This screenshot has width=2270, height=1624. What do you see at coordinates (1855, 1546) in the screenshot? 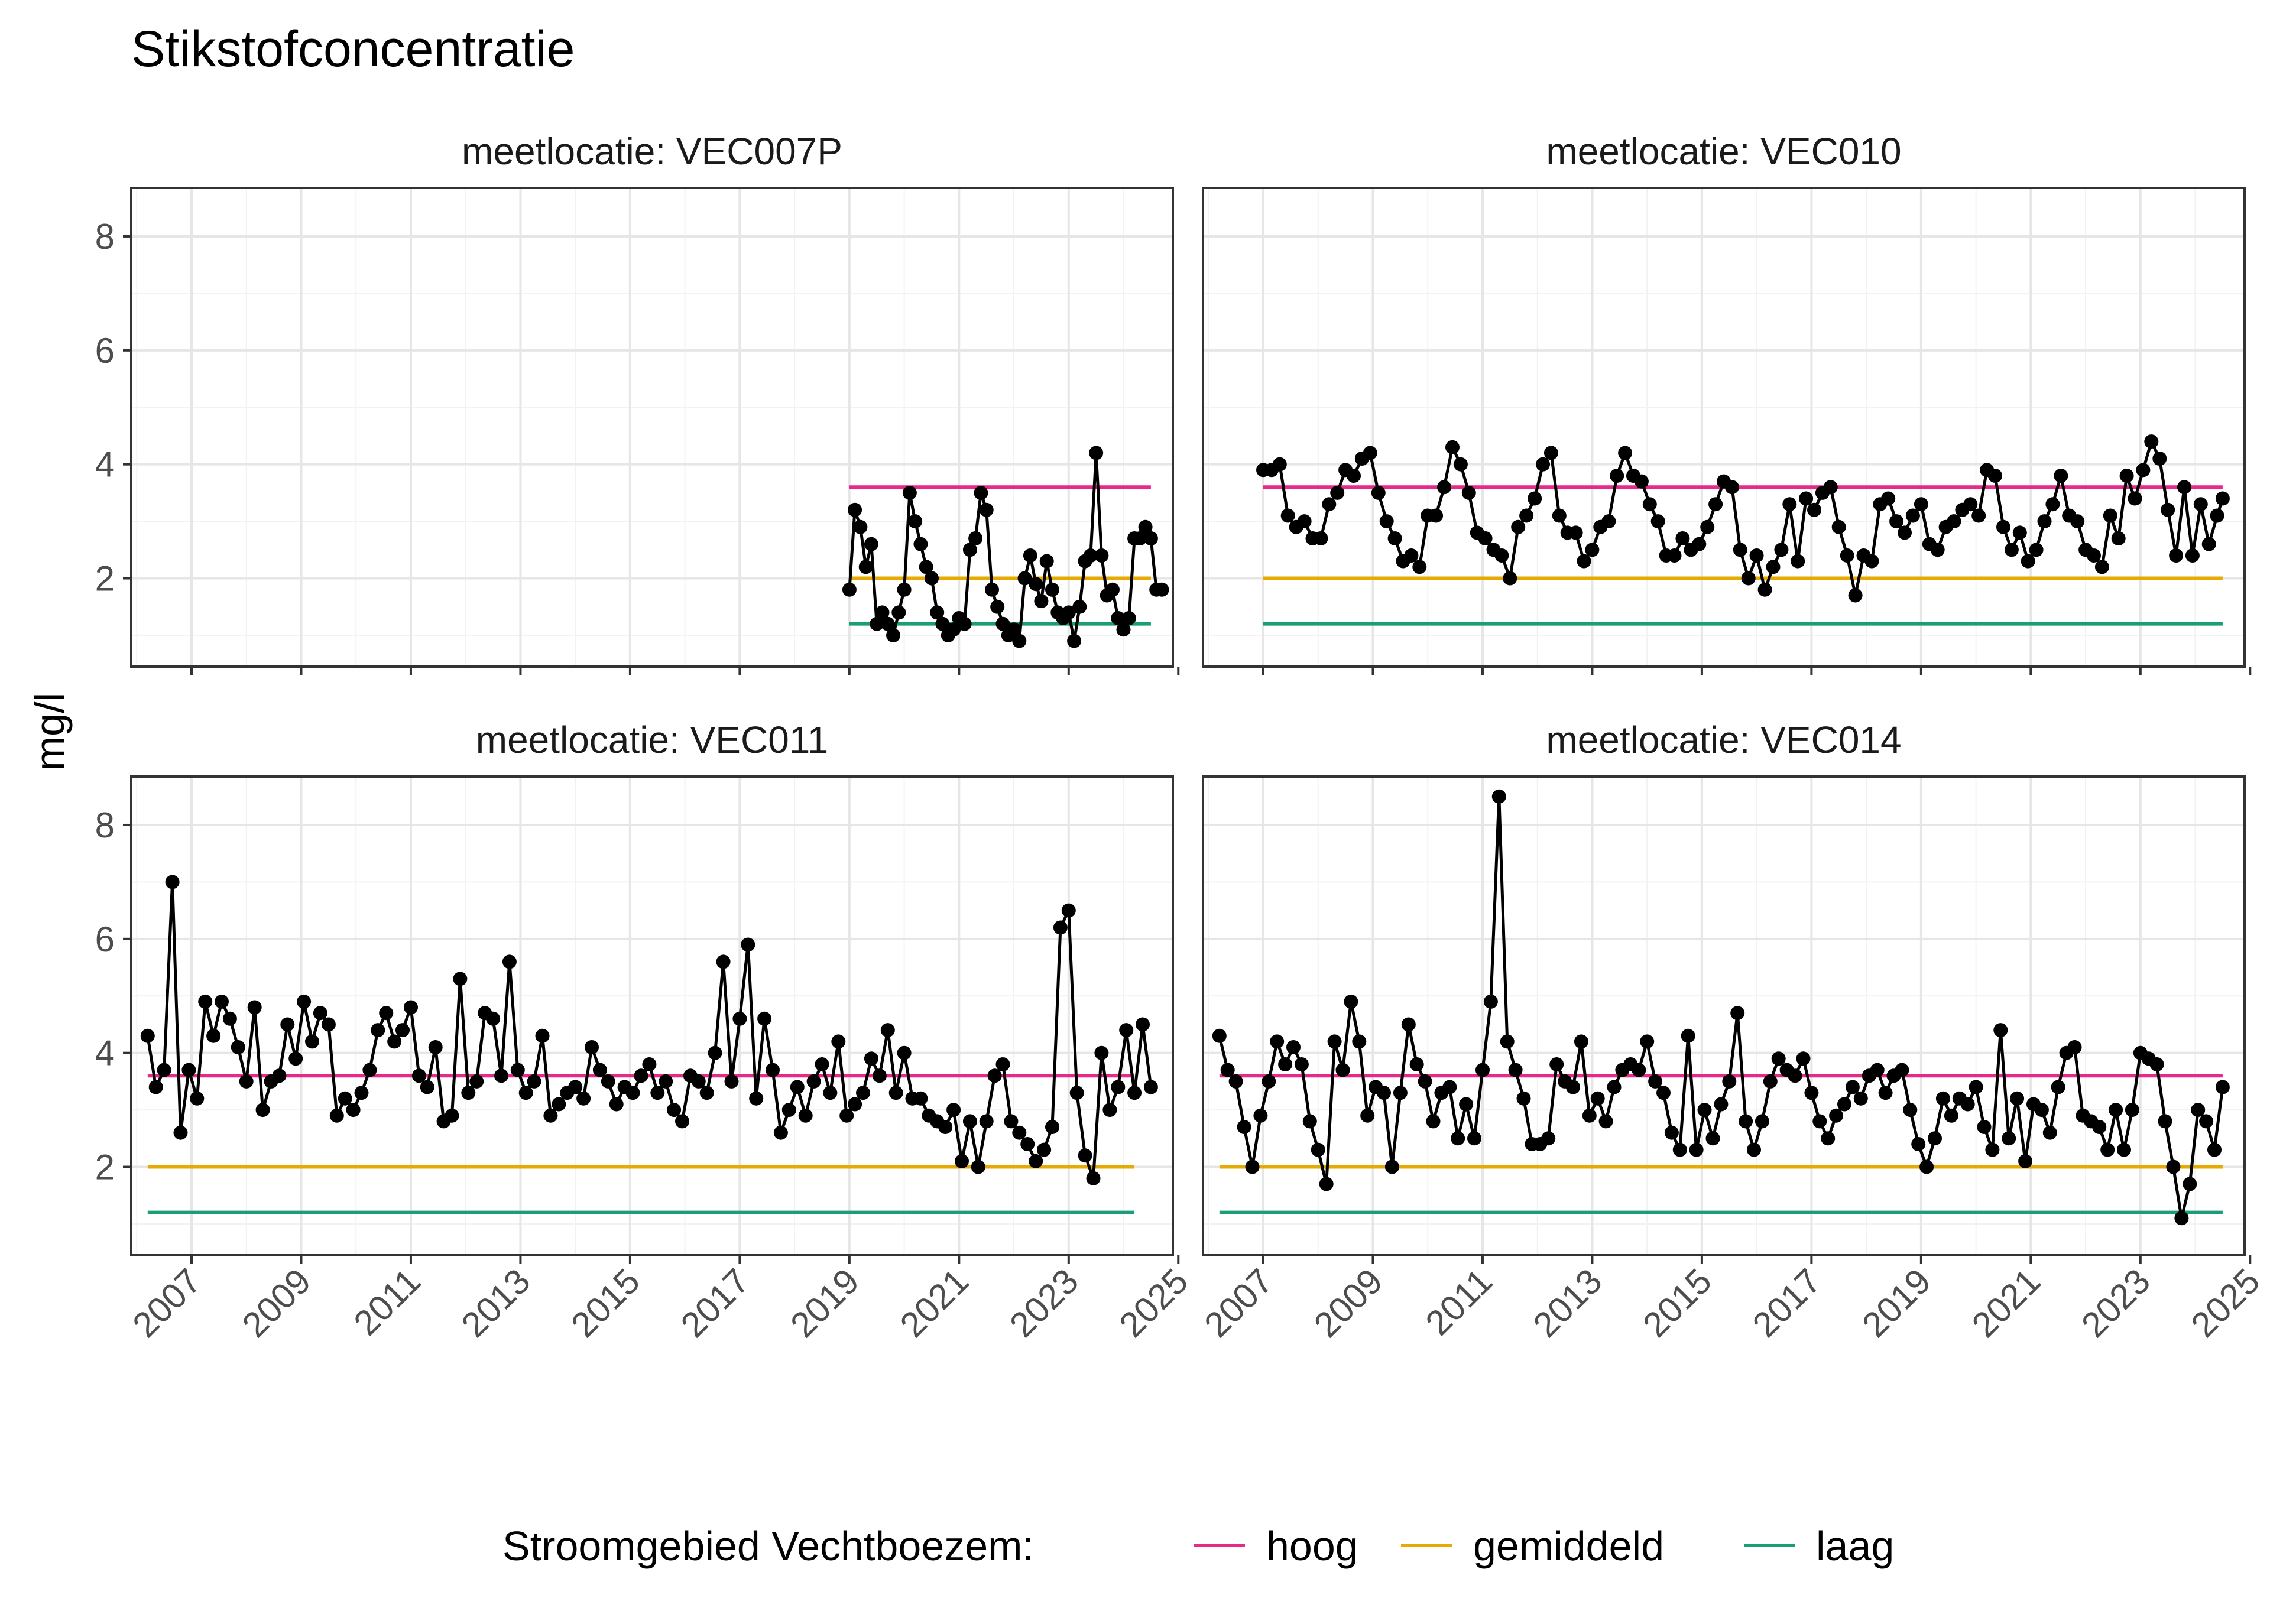
I see `legend-label-laag: laag` at bounding box center [1855, 1546].